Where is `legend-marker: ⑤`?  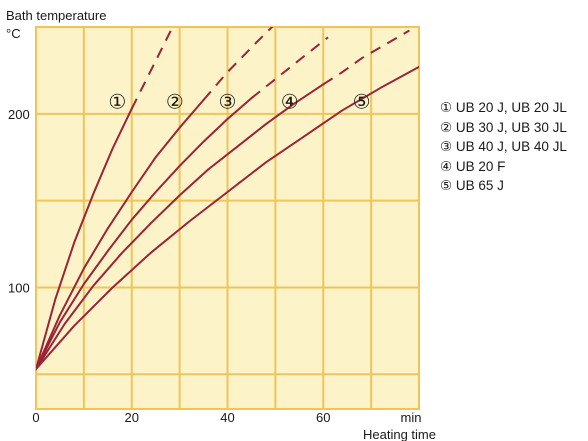 legend-marker: ⑤ is located at coordinates (446, 186).